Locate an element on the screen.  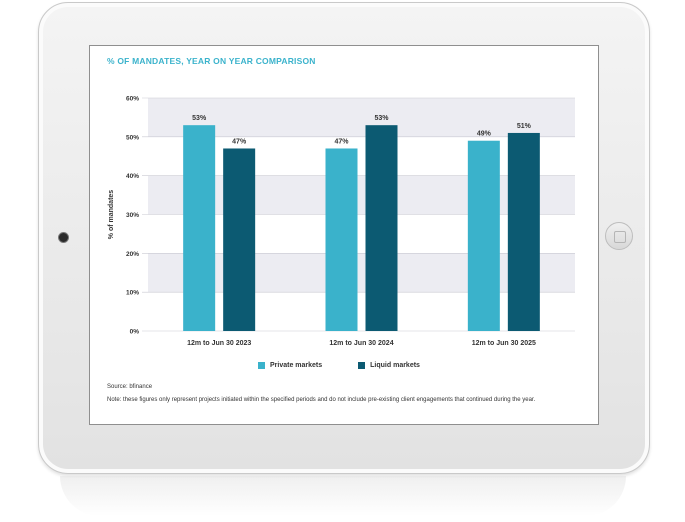
home-button is located at coordinates (619, 236).